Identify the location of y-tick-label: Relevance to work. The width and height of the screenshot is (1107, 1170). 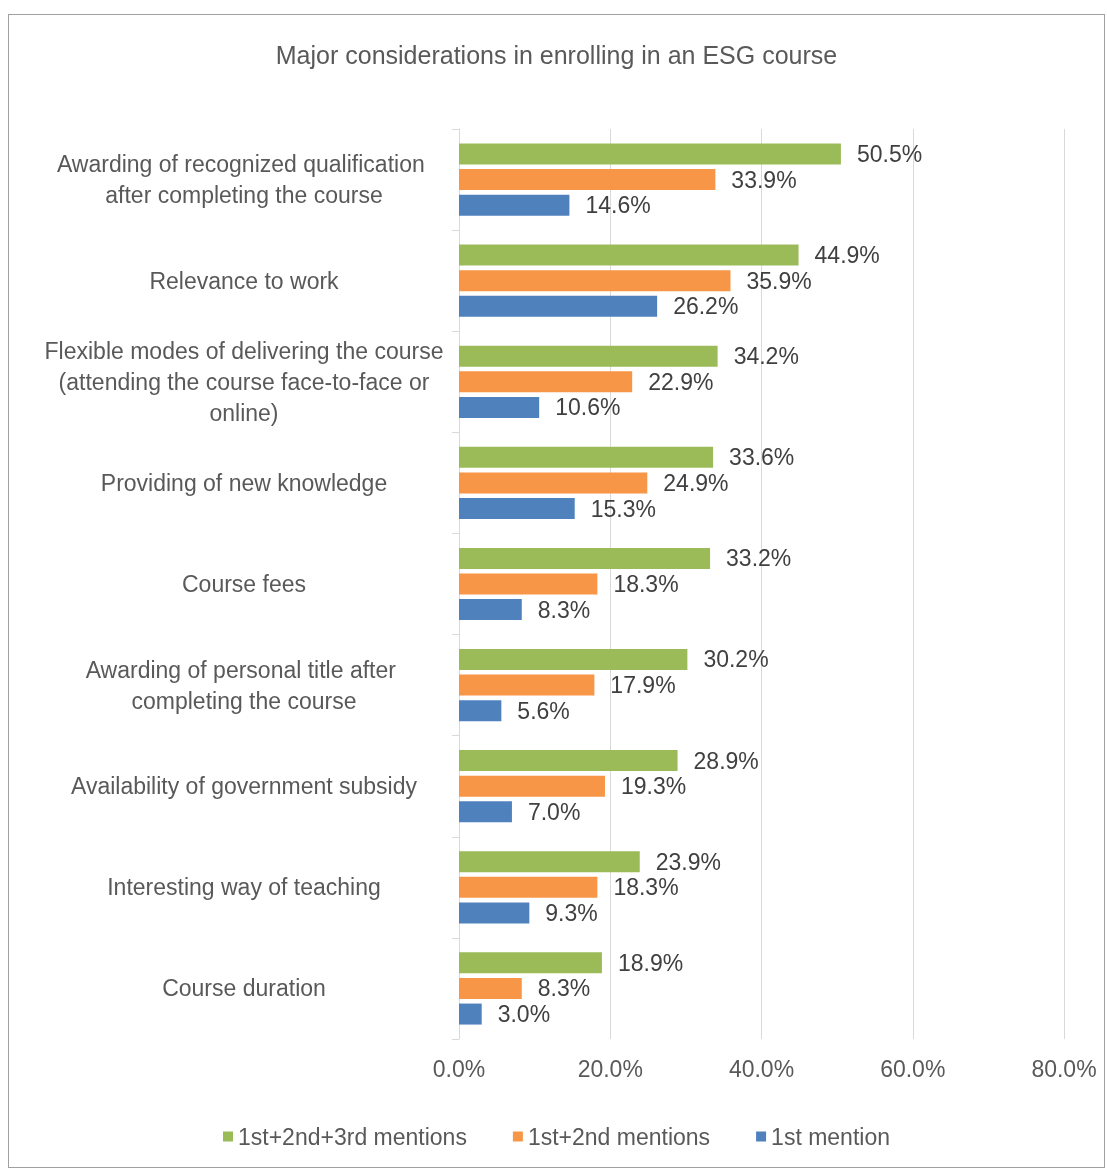
(244, 280).